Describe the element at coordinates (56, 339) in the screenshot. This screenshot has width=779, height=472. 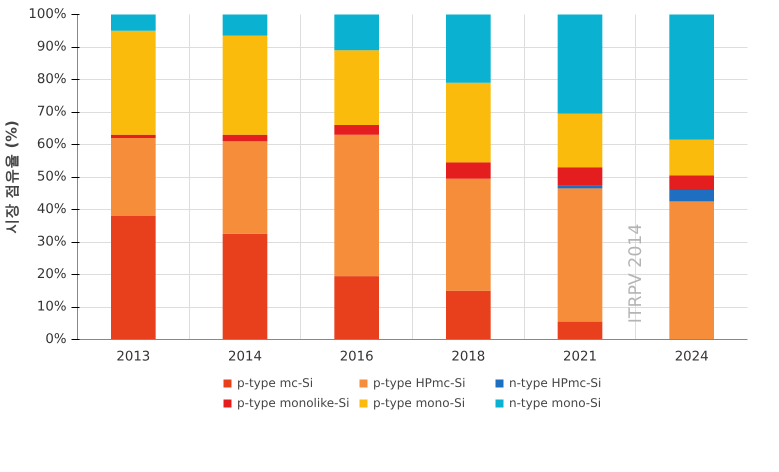
I see `y-tick-label: 0%` at that location.